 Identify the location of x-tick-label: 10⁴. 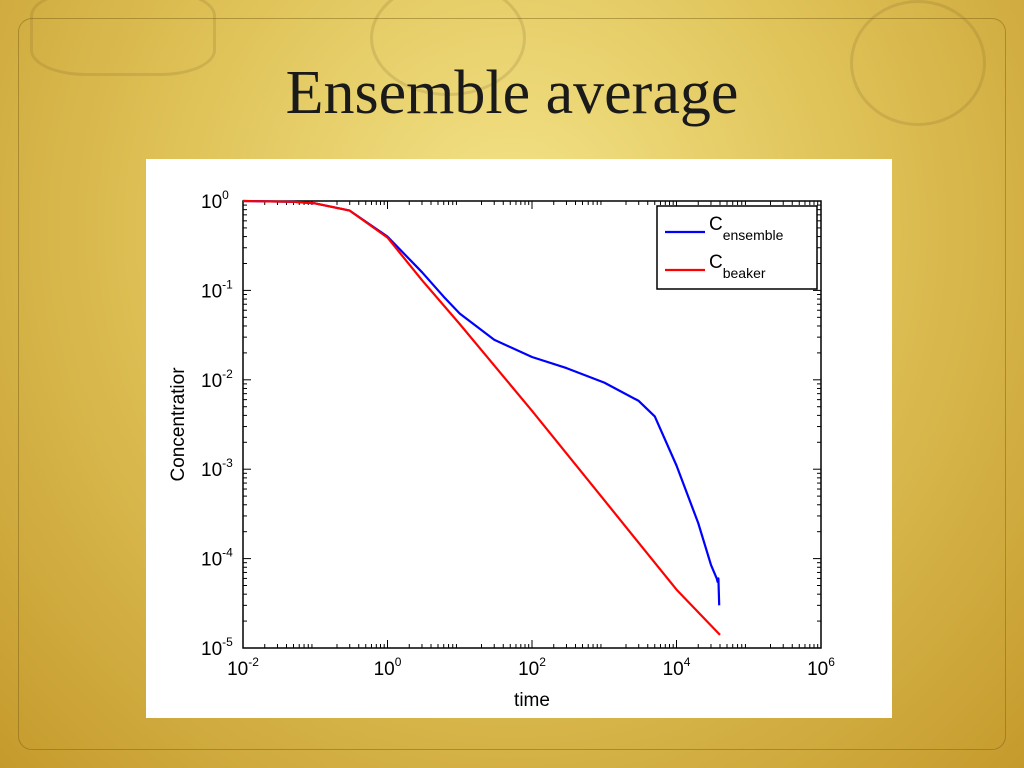
(677, 667).